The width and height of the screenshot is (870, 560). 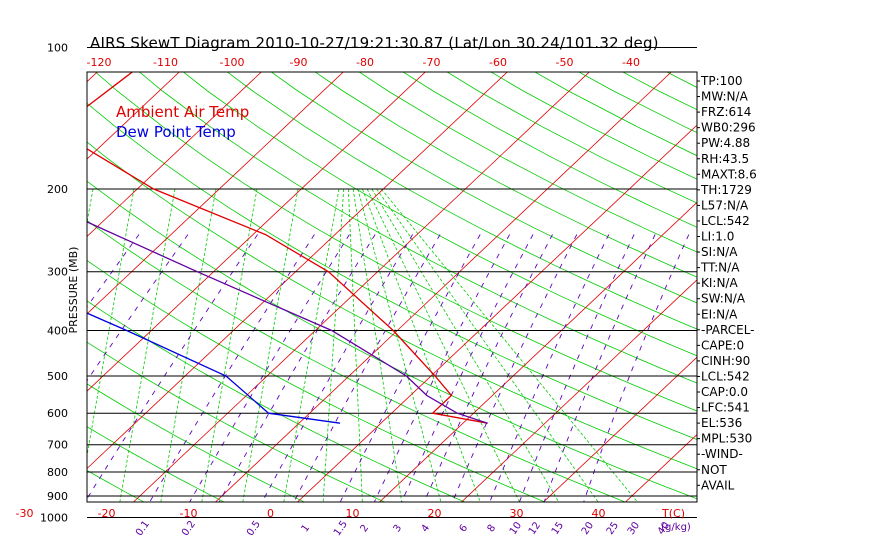 I want to click on index-label: LCL:542, so click(x=725, y=376).